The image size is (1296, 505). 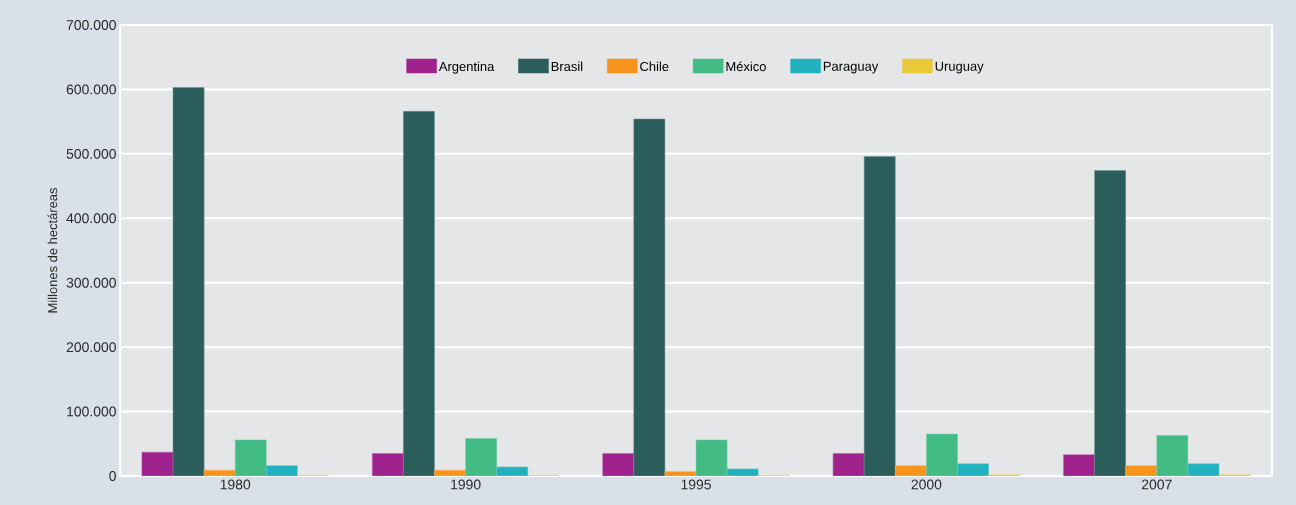 I want to click on y-tick-label: 100.000, so click(x=91, y=411).